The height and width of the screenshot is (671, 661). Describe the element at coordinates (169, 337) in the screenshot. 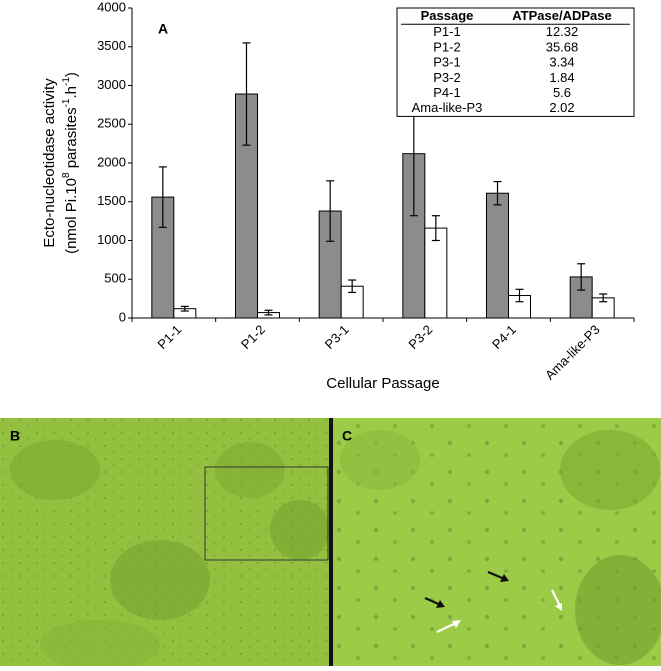

I see `x-tick-label: P1-1` at that location.